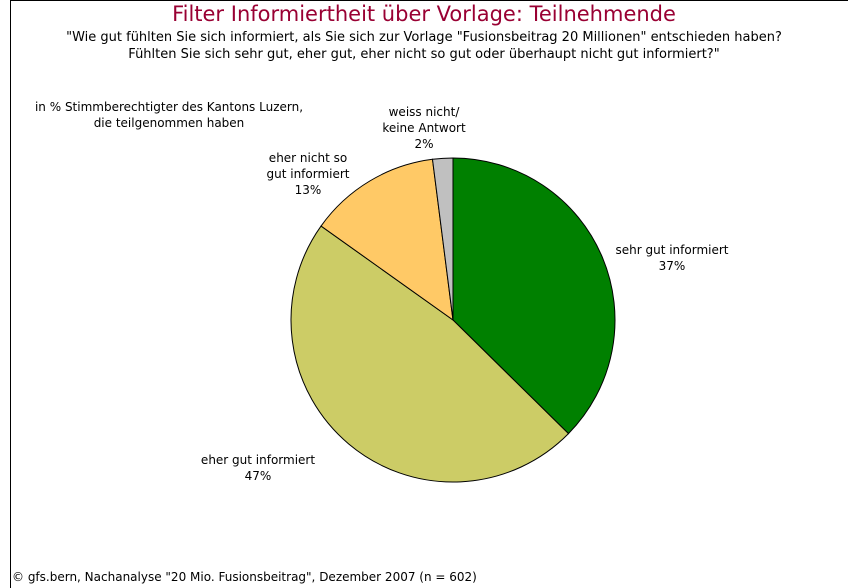 This screenshot has height=588, width=848. Describe the element at coordinates (672, 250) in the screenshot. I see `category-label: sehr gut informiert` at that location.